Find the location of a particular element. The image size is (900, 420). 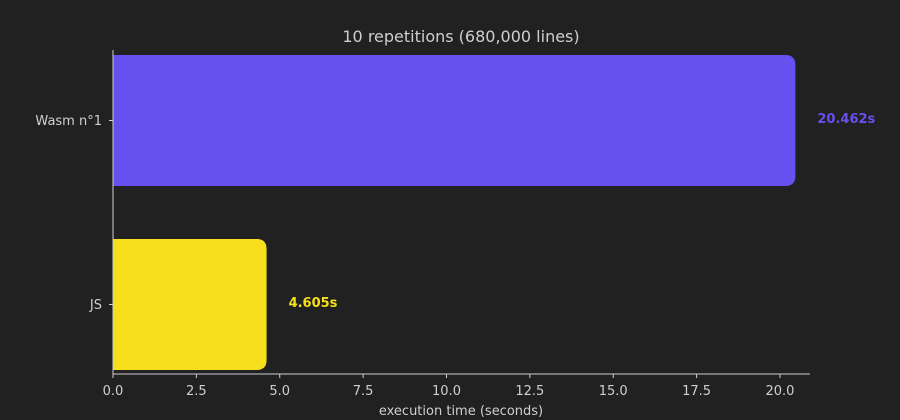

x-tick-label-6: 15.0 is located at coordinates (613, 391).